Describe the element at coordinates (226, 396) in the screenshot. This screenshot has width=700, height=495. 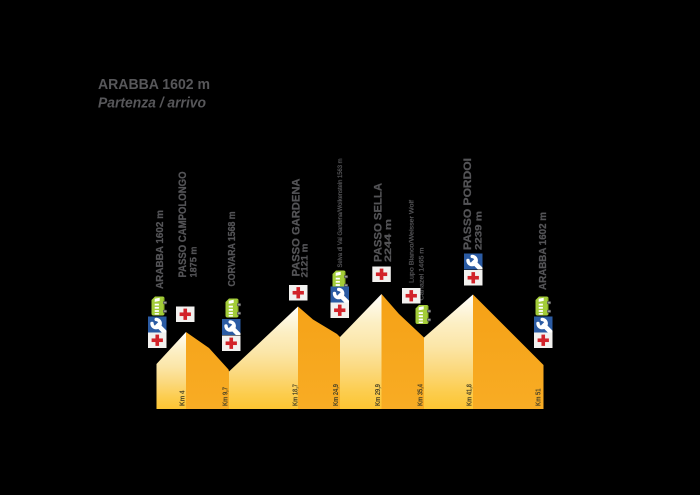
I see `svg-text: Km 9,7` at that location.